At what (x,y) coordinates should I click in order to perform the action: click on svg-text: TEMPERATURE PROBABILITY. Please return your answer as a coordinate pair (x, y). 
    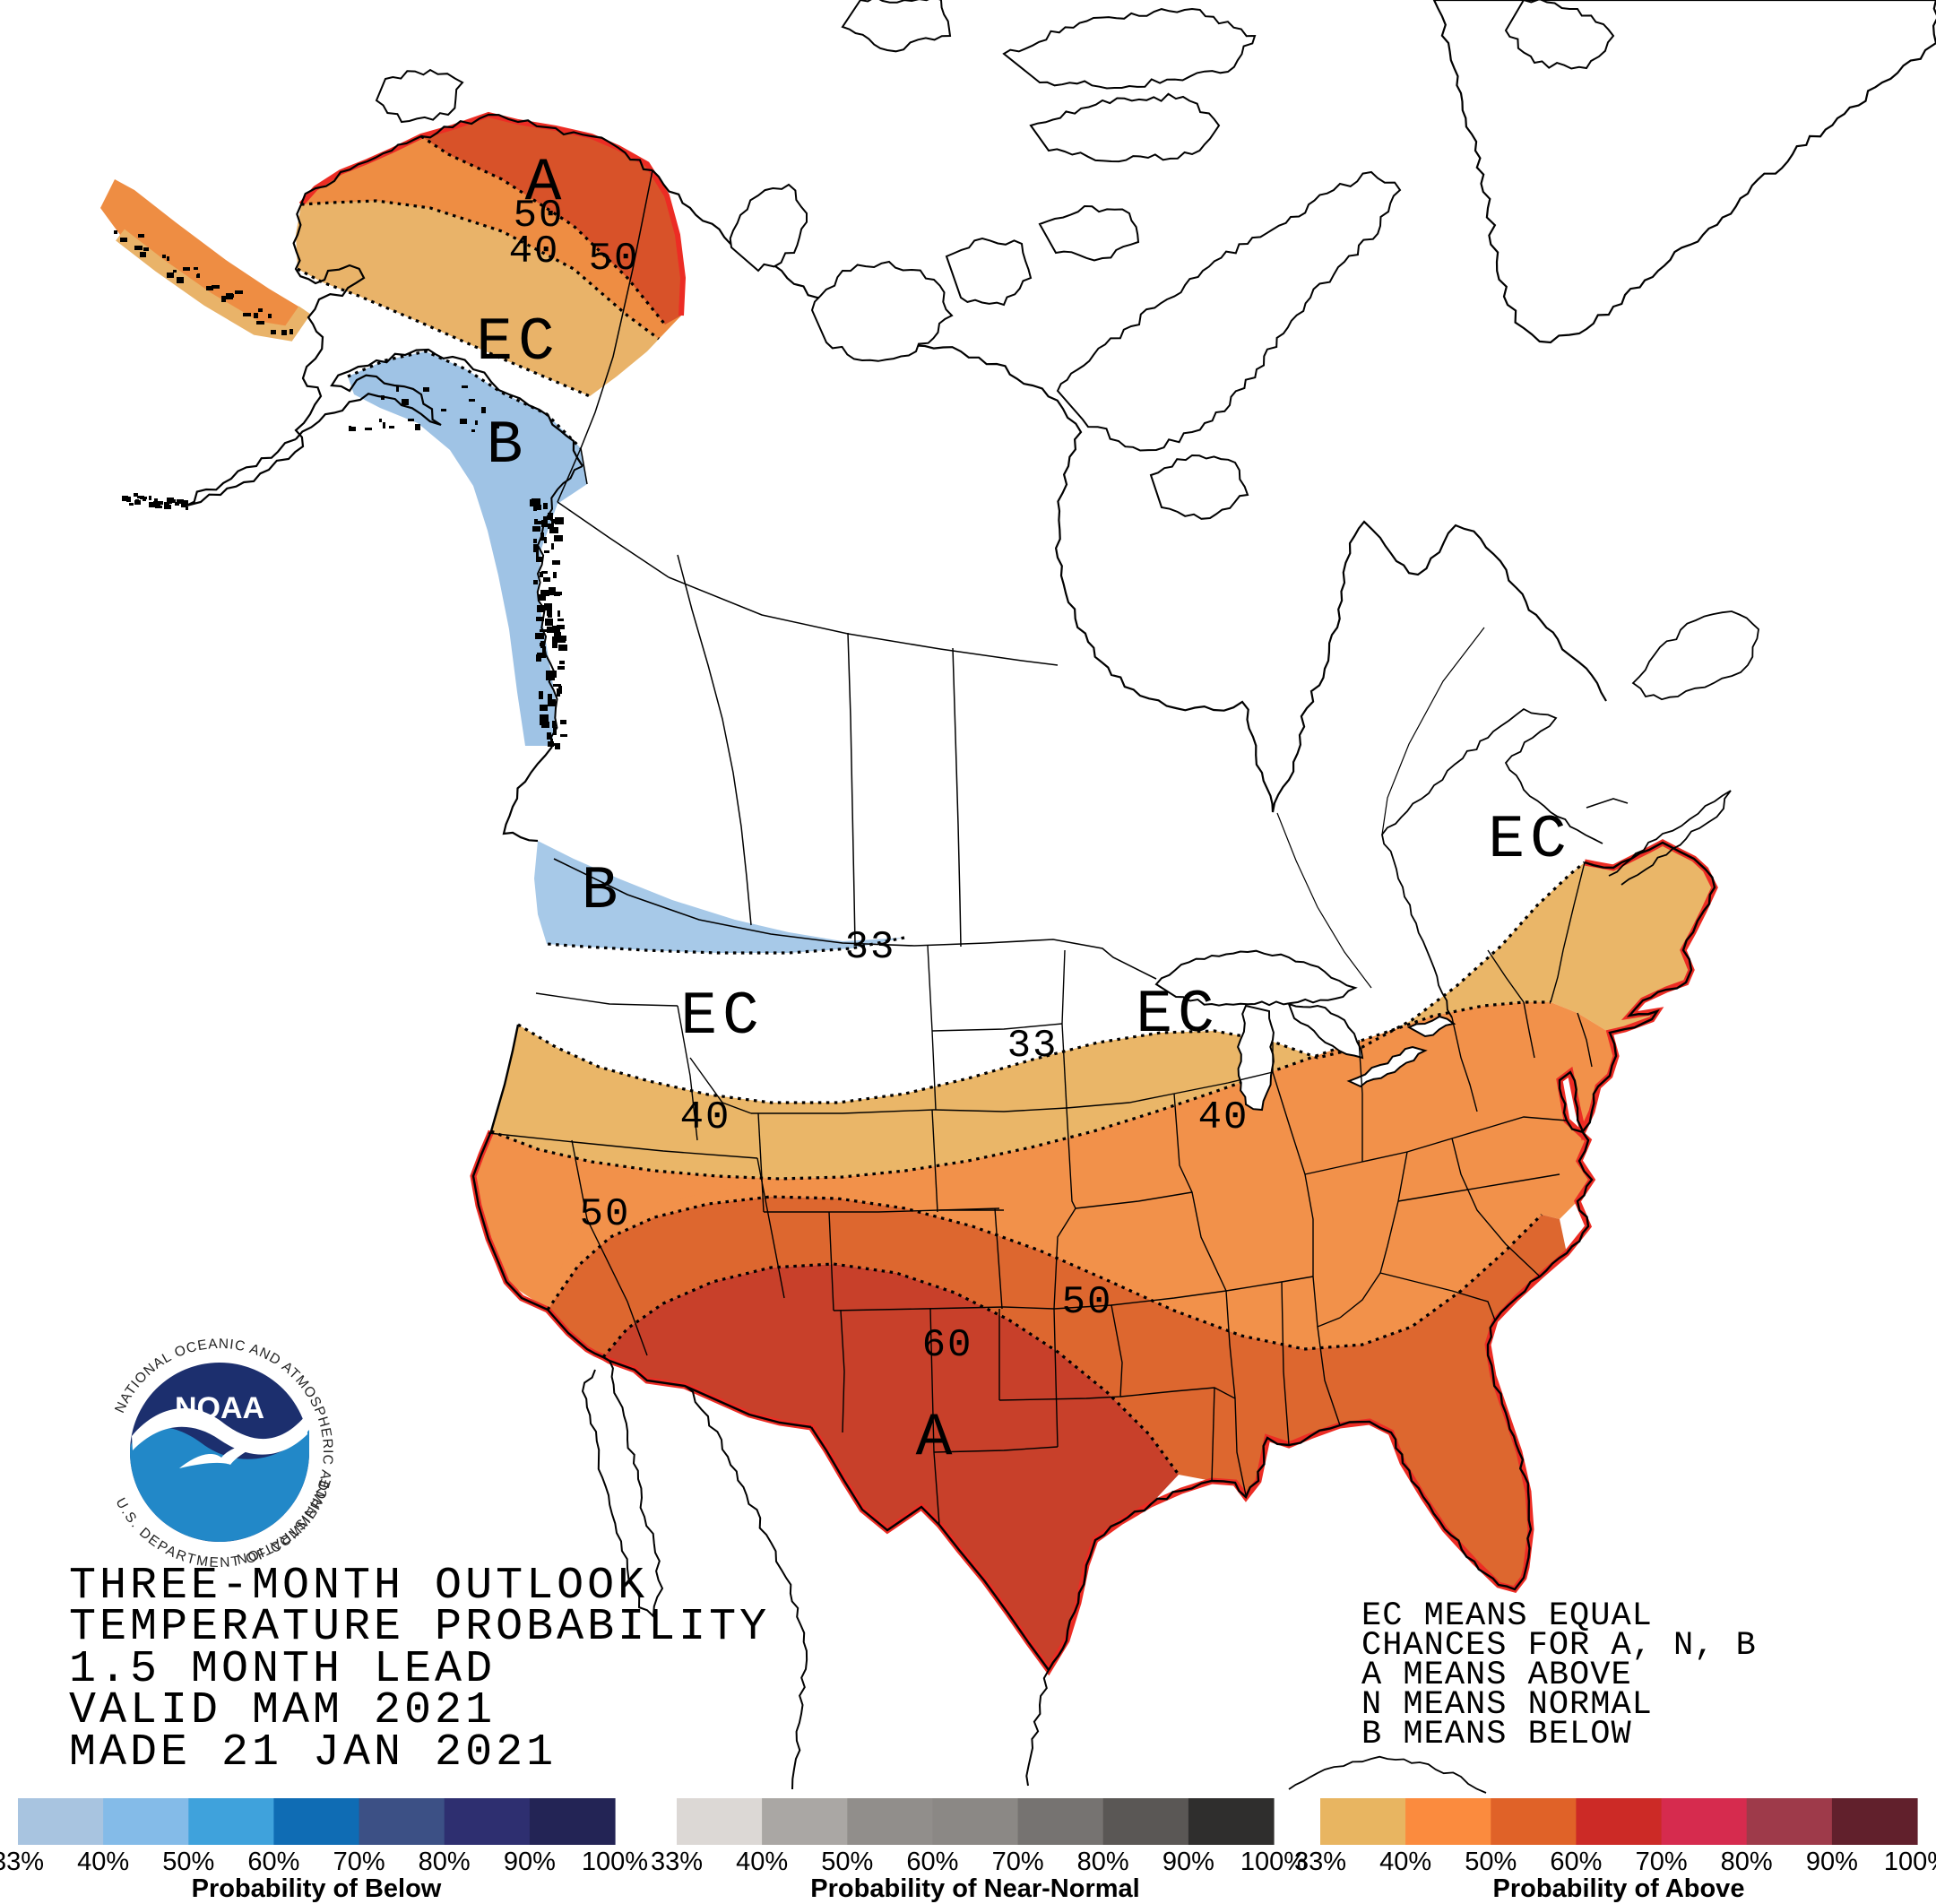
    Looking at the image, I should click on (419, 1627).